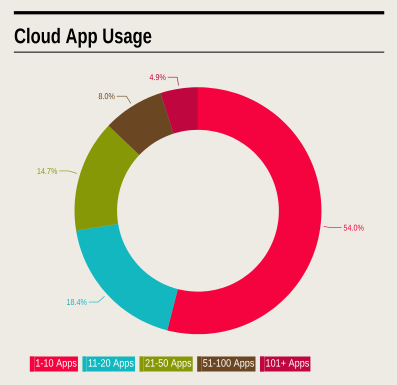  Describe the element at coordinates (47, 171) in the screenshot. I see `data-label: 14.7%` at that location.